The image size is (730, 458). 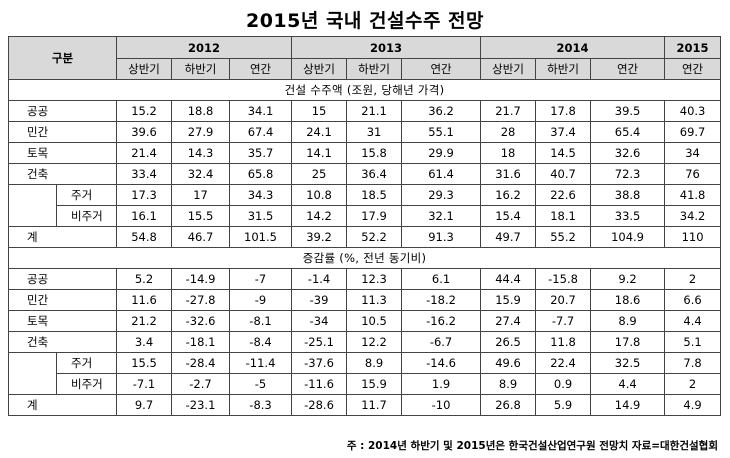 What do you see at coordinates (693, 132) in the screenshot?
I see `table-cell: 69.7` at bounding box center [693, 132].